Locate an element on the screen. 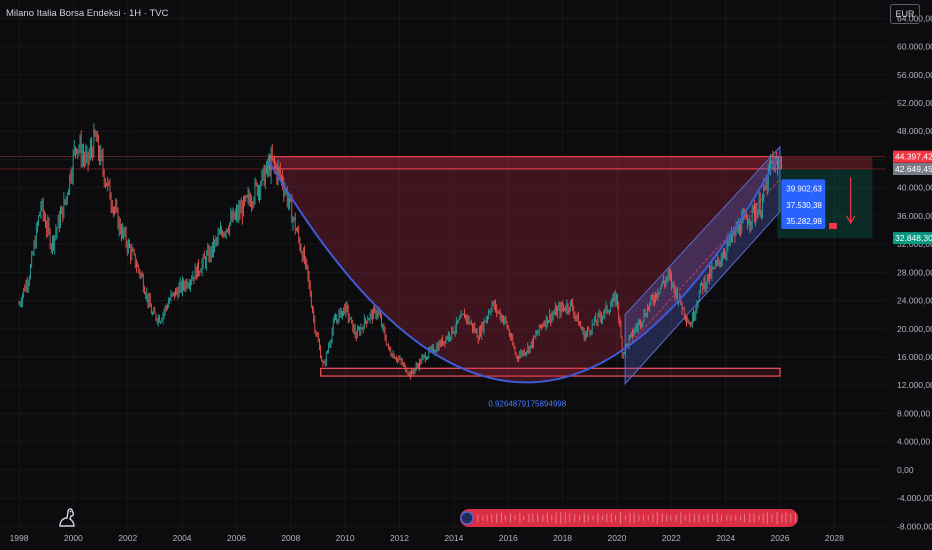  replay-track is located at coordinates (629, 518).